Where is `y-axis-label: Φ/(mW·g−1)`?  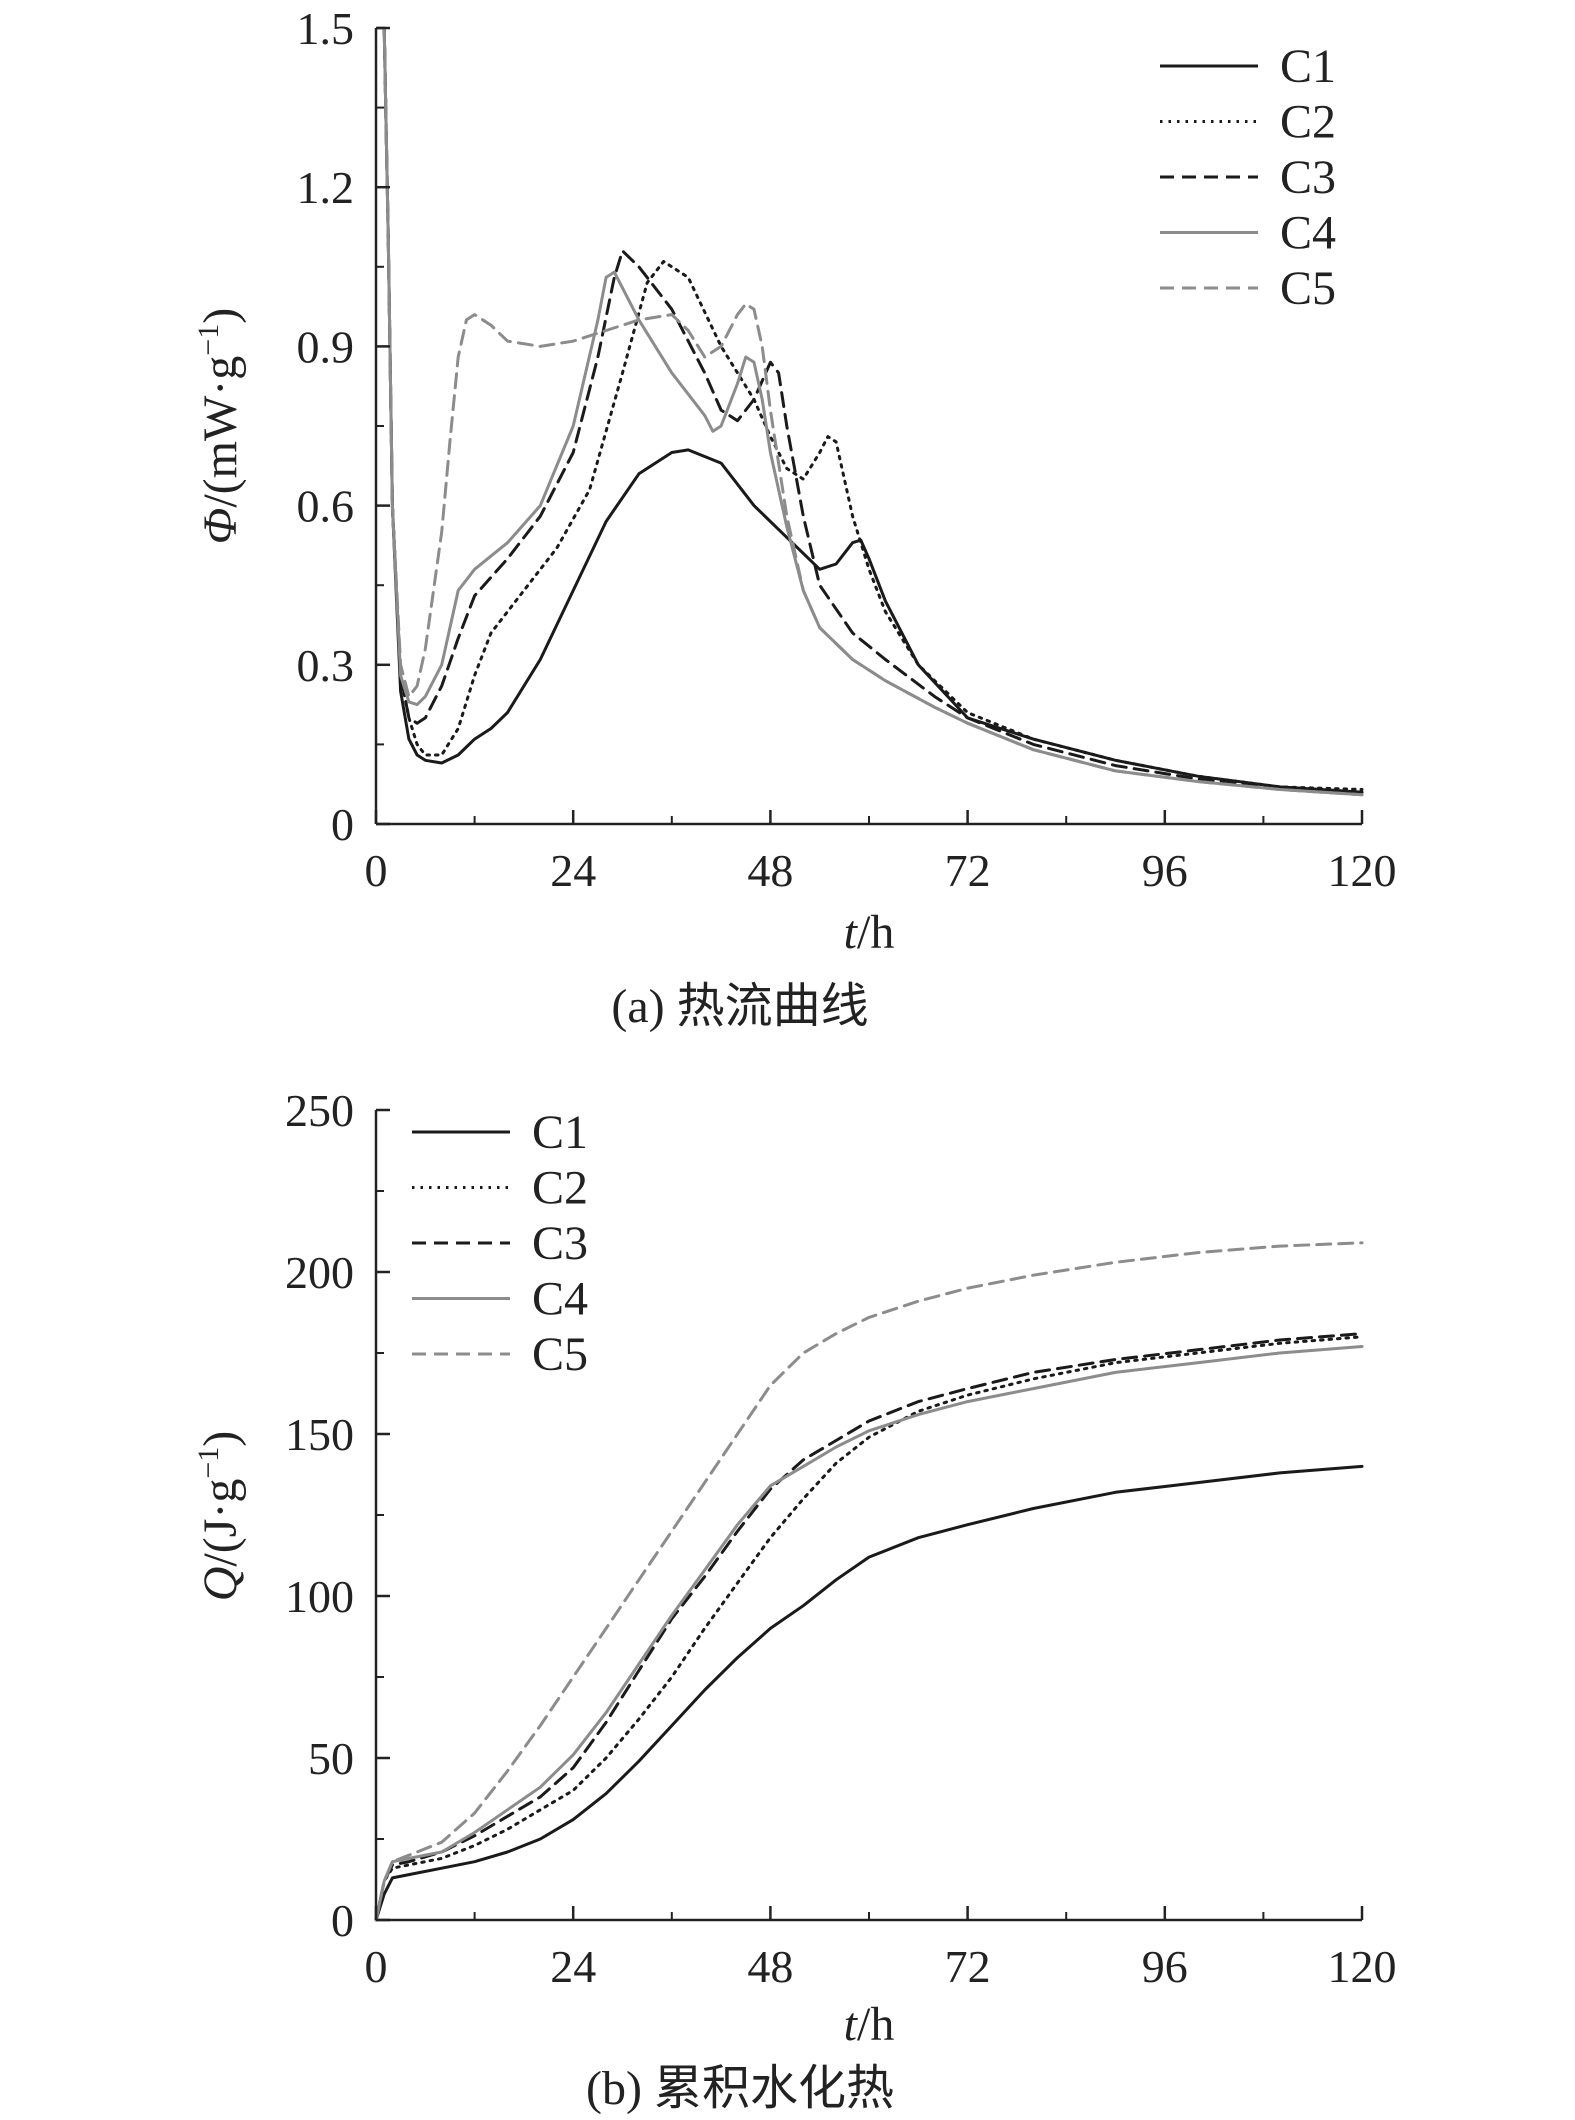
y-axis-label: Φ/(mW·g−1) is located at coordinates (219, 426).